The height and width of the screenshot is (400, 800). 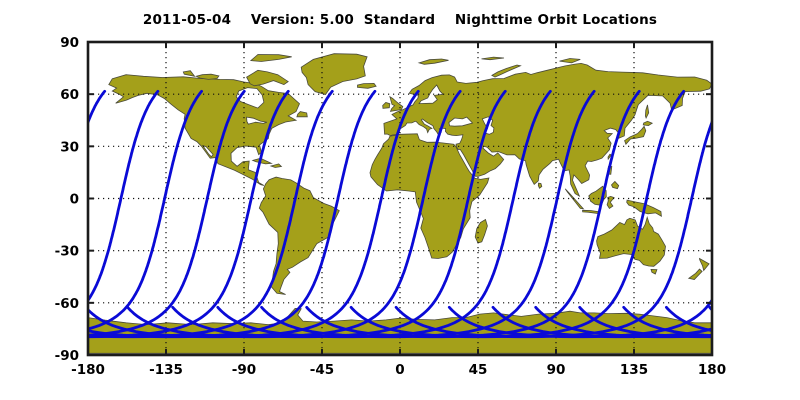 I want to click on x-tick-label-135: 135, so click(x=634, y=370).